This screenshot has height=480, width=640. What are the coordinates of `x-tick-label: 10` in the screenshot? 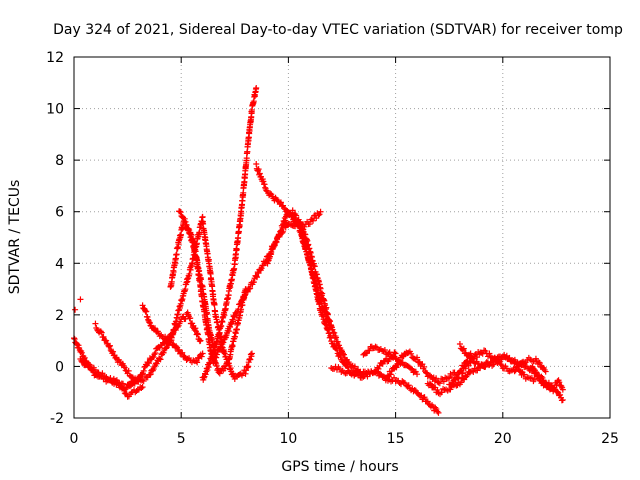 It's located at (288, 439).